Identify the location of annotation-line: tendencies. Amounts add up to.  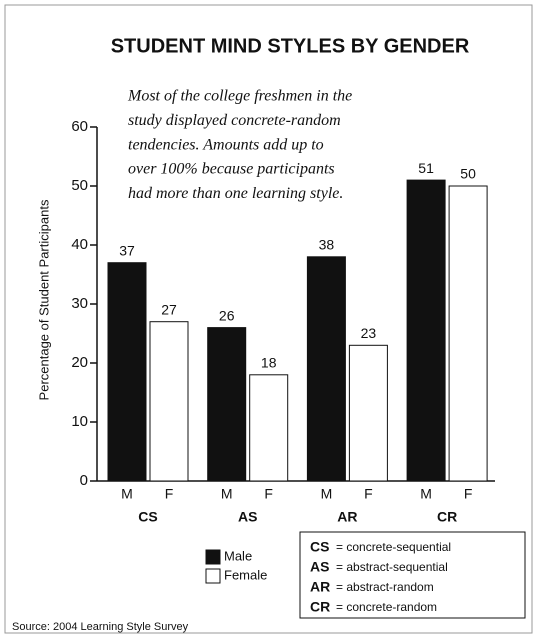
(226, 144).